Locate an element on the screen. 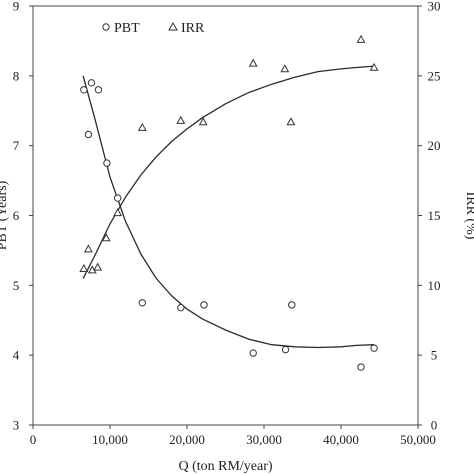 The height and width of the screenshot is (474, 474). y-right-tick-label: 15 is located at coordinates (434, 215).